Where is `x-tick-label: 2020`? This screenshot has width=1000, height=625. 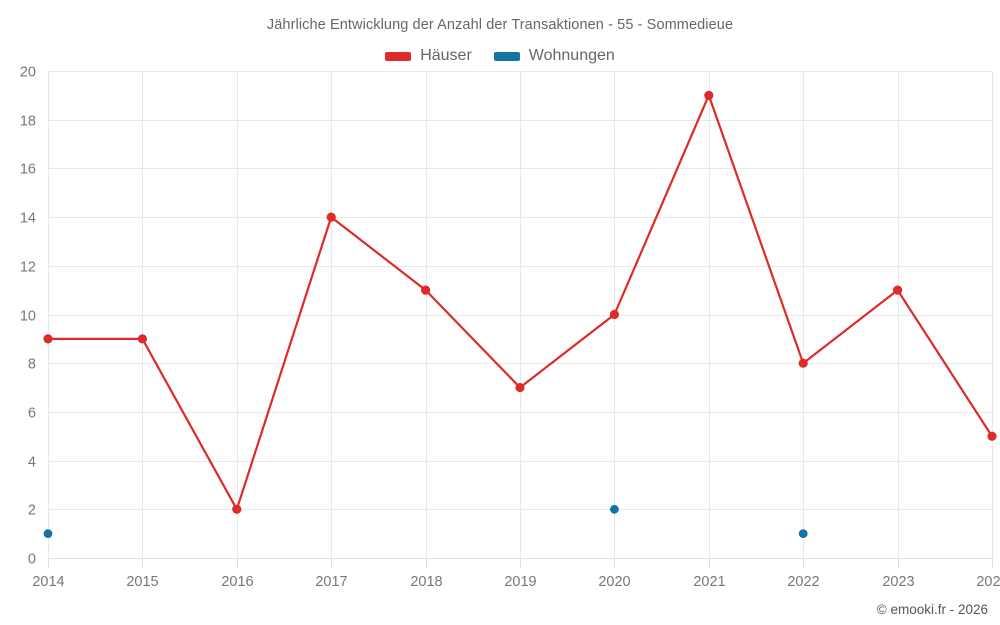
x-tick-label: 2020 is located at coordinates (614, 582).